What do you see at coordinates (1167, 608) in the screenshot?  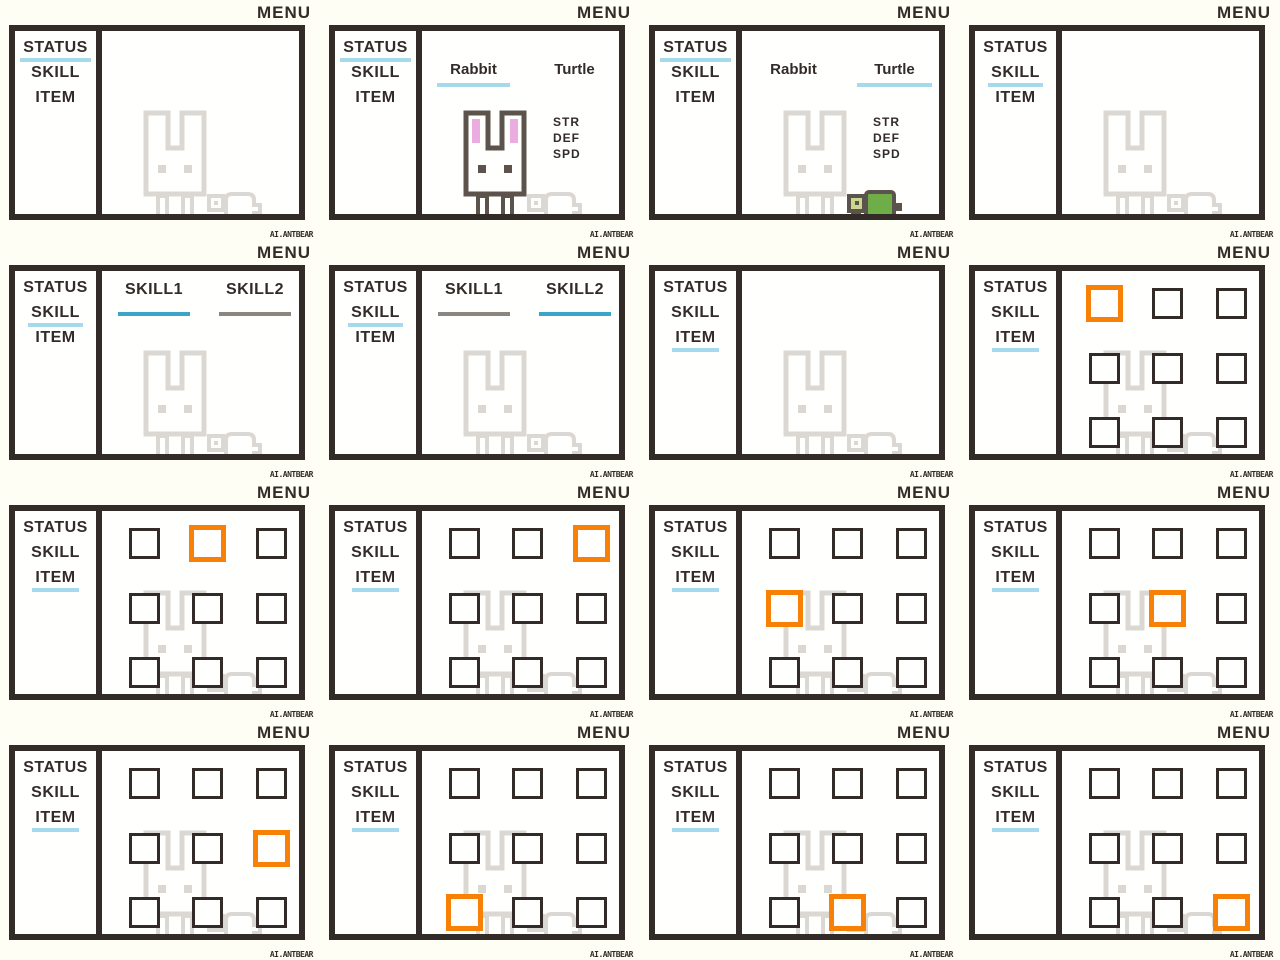 I see `item-slot-4-selected` at bounding box center [1167, 608].